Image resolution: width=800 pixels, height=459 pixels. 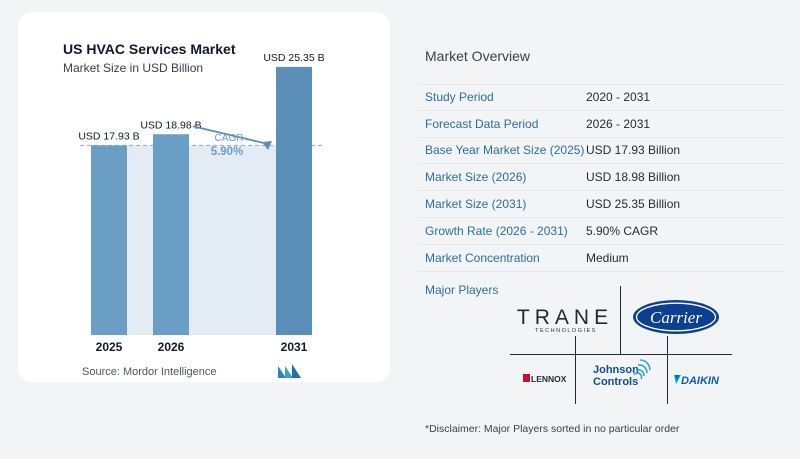 What do you see at coordinates (149, 49) in the screenshot?
I see `chart-title: US HVAC Services Market` at bounding box center [149, 49].